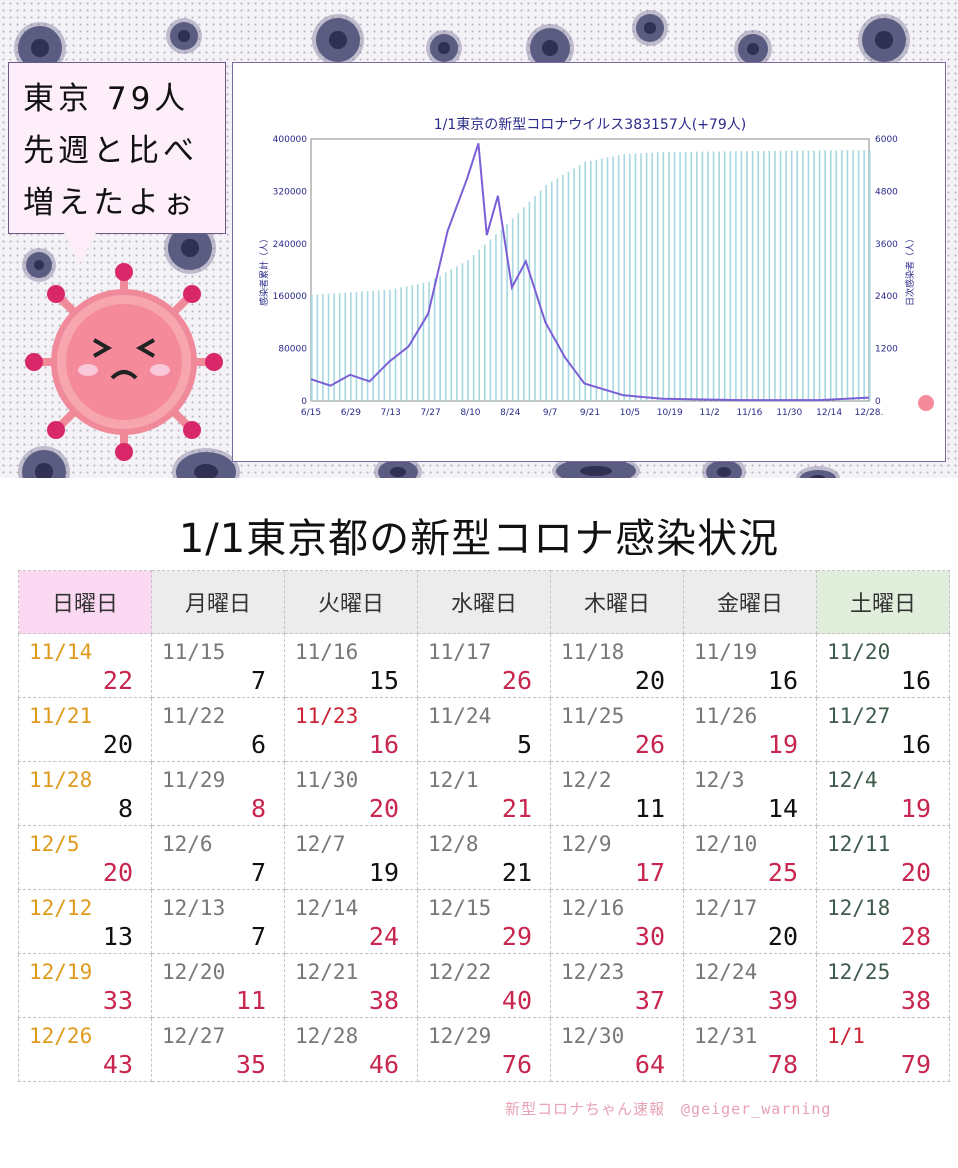 The height and width of the screenshot is (1168, 958). I want to click on calendar-day-cell: 12/4 19, so click(883, 793).